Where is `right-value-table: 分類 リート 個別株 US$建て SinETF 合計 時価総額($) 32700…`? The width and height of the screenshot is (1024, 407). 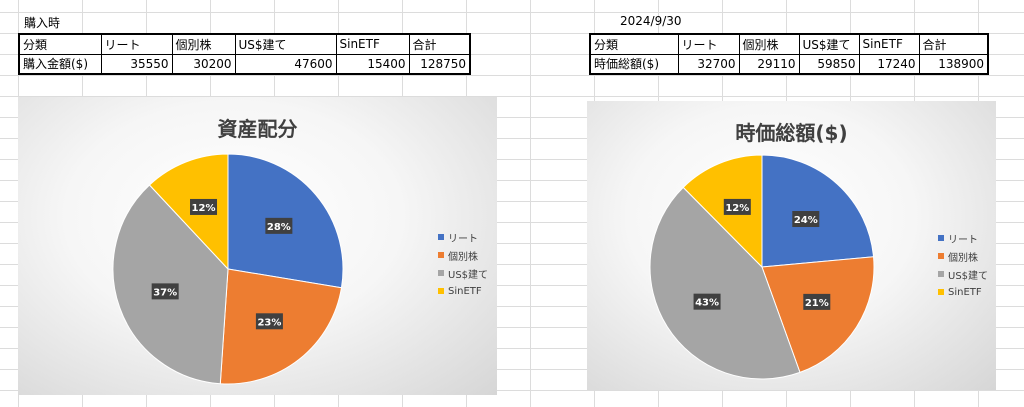
right-value-table: 分類 リート 個別株 US$建て SinETF 合計 時価総額($) 32700… is located at coordinates (789, 54).